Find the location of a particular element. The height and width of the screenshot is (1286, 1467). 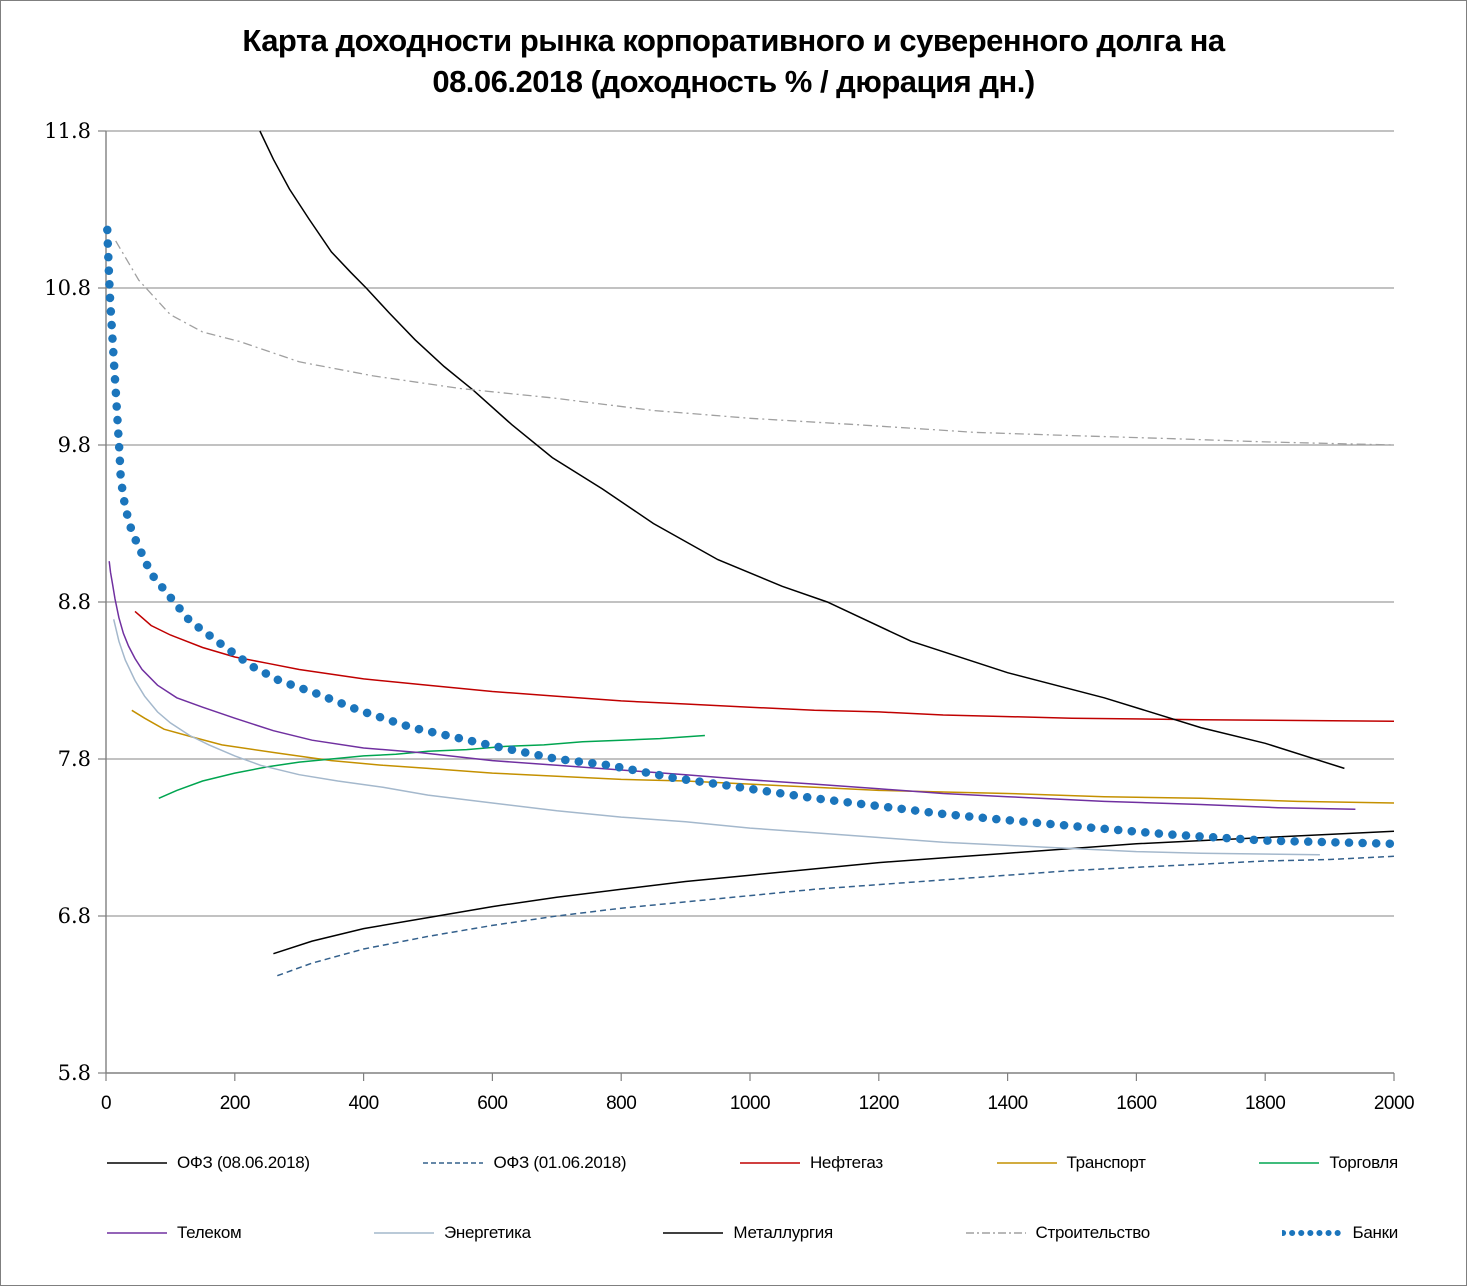

legend-key-telekom is located at coordinates (137, 1233).